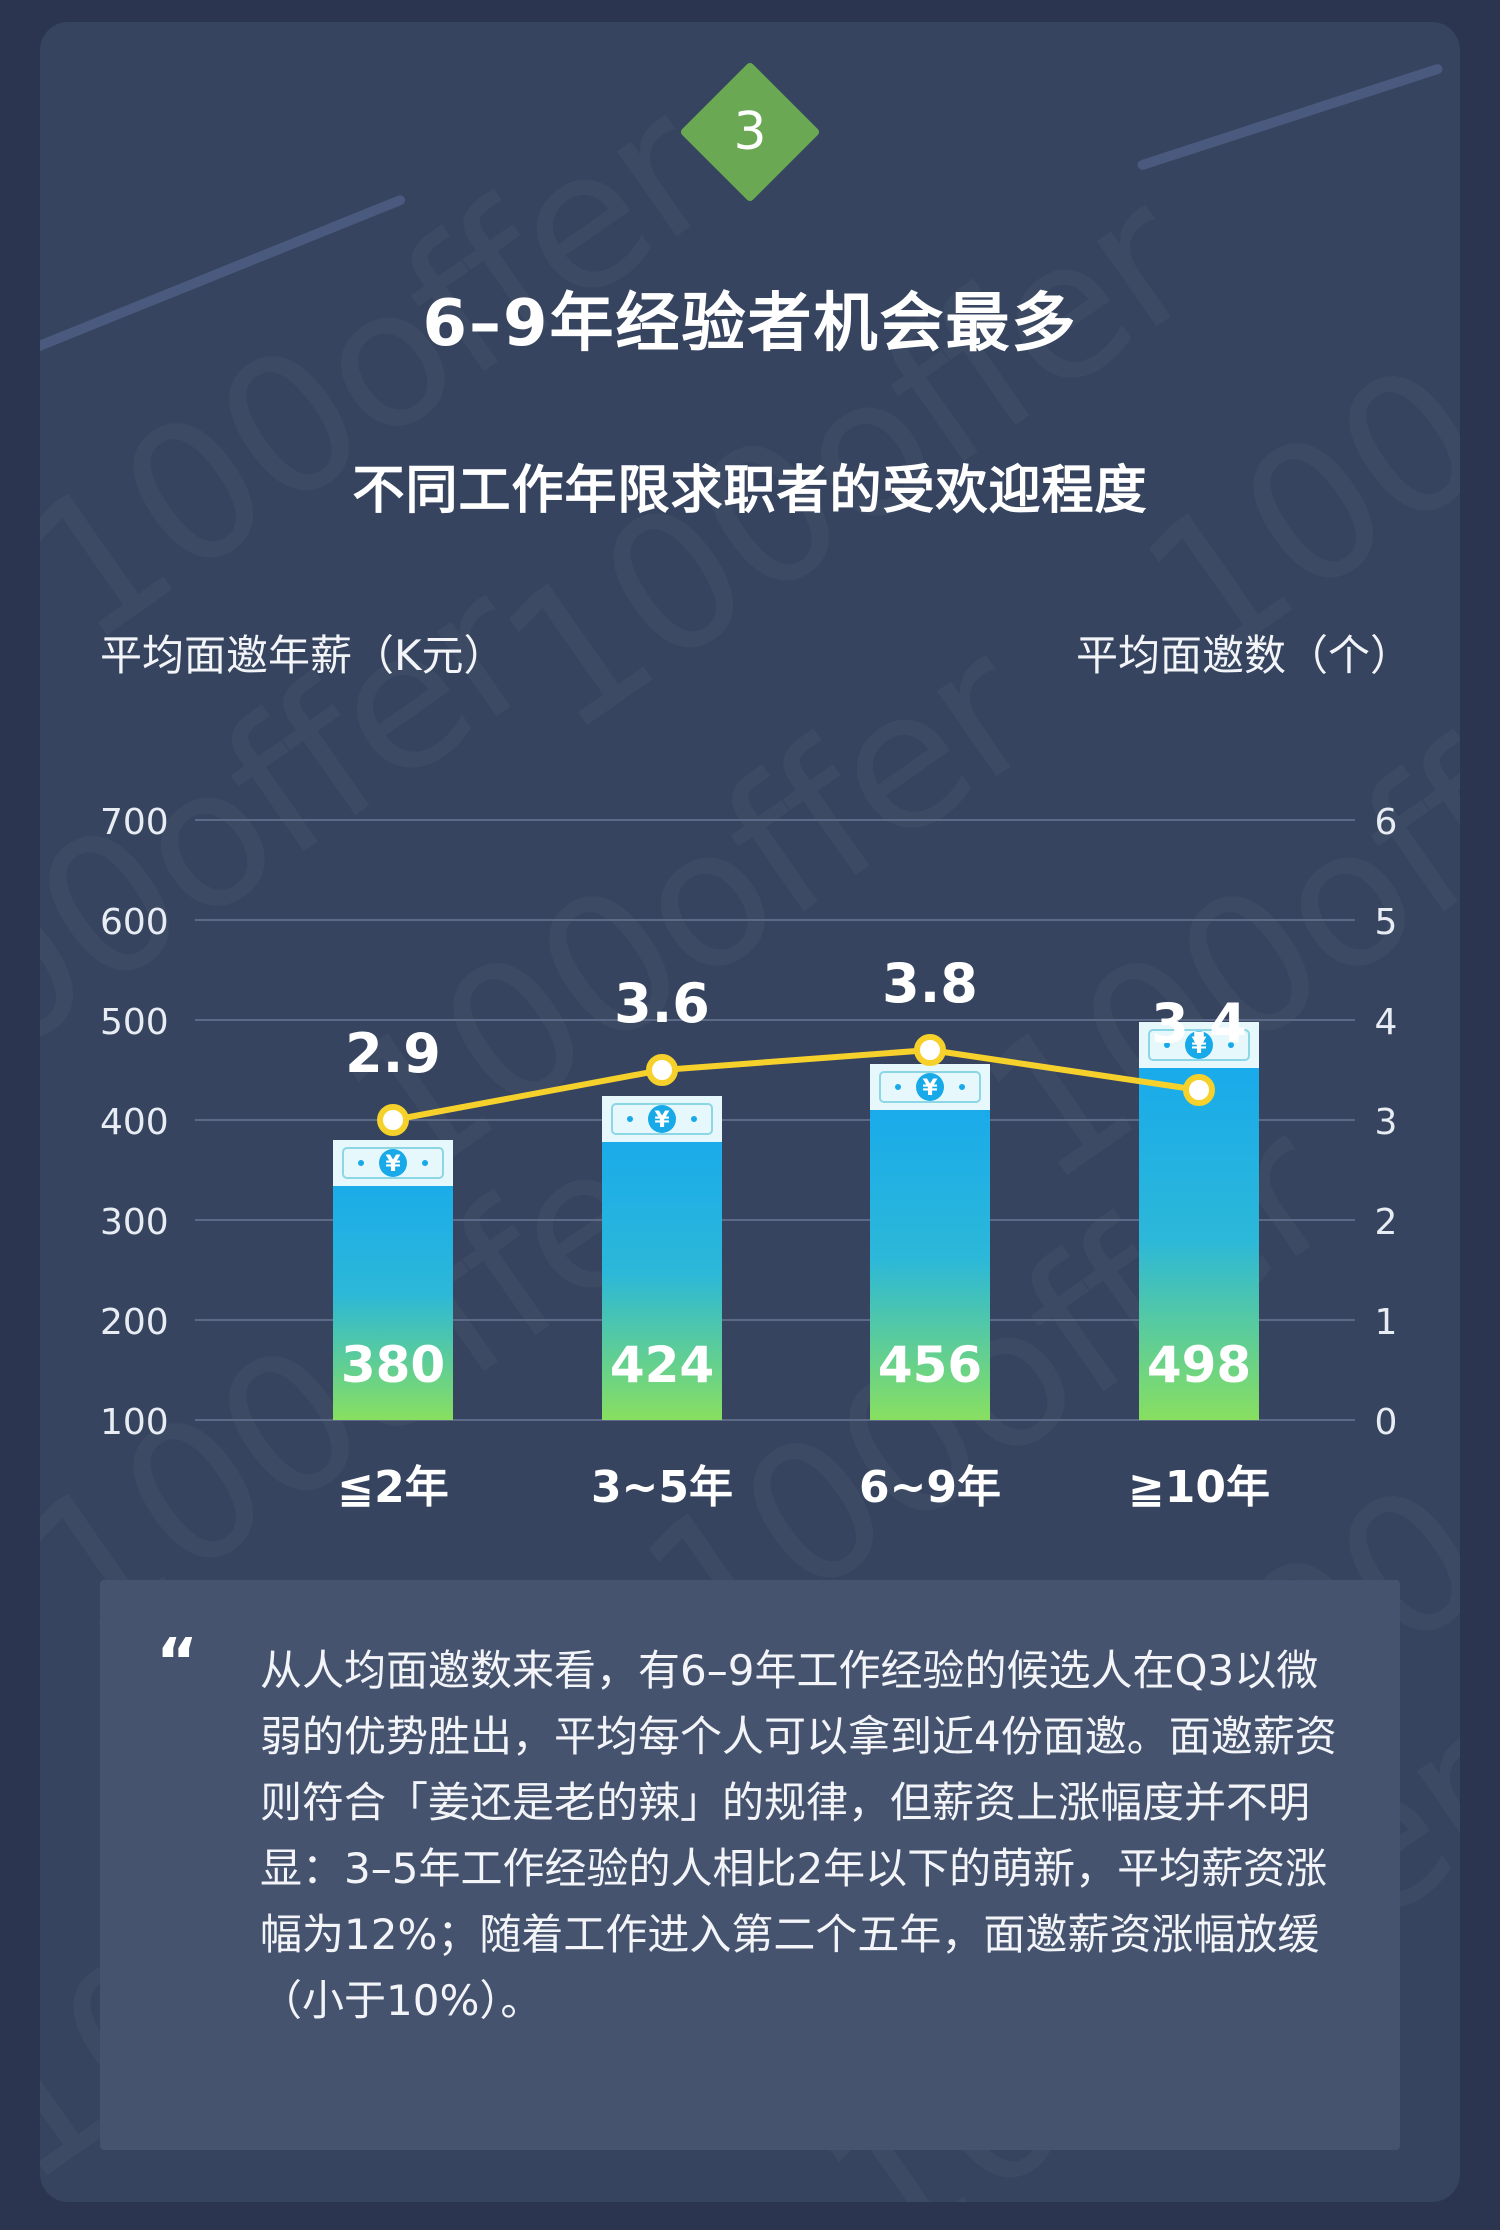 This screenshot has width=1500, height=2230. I want to click on right-tick-label: 0, so click(1386, 1422).